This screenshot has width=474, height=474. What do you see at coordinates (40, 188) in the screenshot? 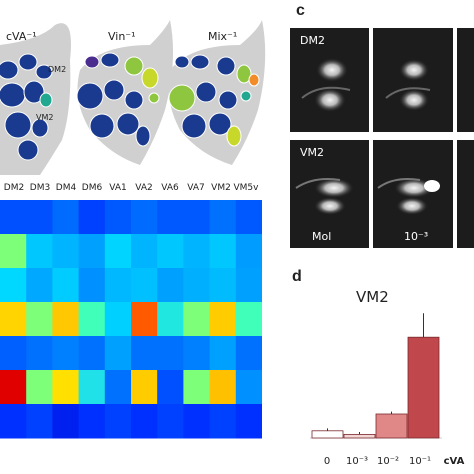
I see `heatmap-col-label: DM3` at bounding box center [40, 188].